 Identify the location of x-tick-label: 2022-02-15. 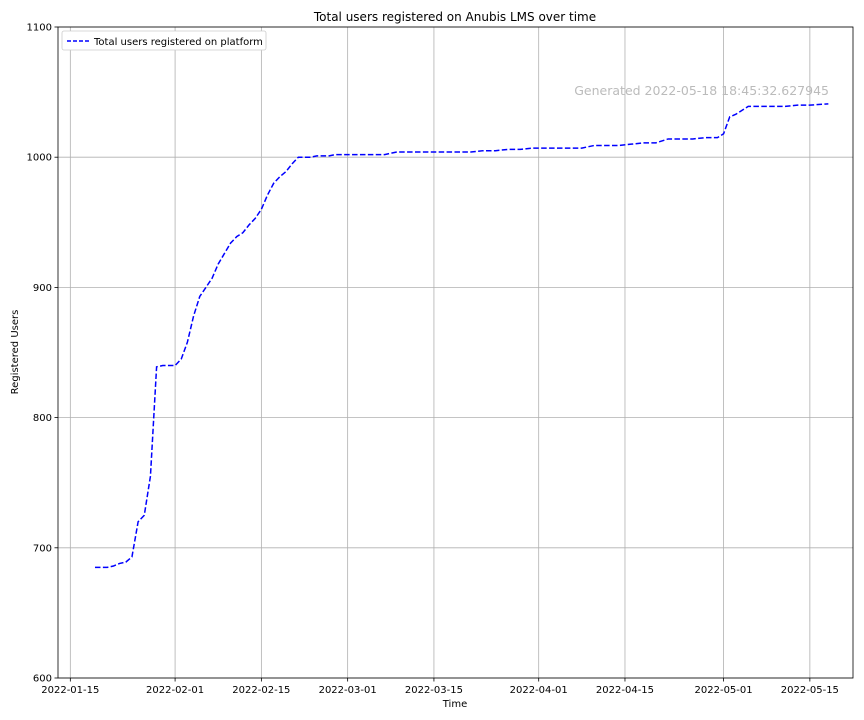
(261, 690).